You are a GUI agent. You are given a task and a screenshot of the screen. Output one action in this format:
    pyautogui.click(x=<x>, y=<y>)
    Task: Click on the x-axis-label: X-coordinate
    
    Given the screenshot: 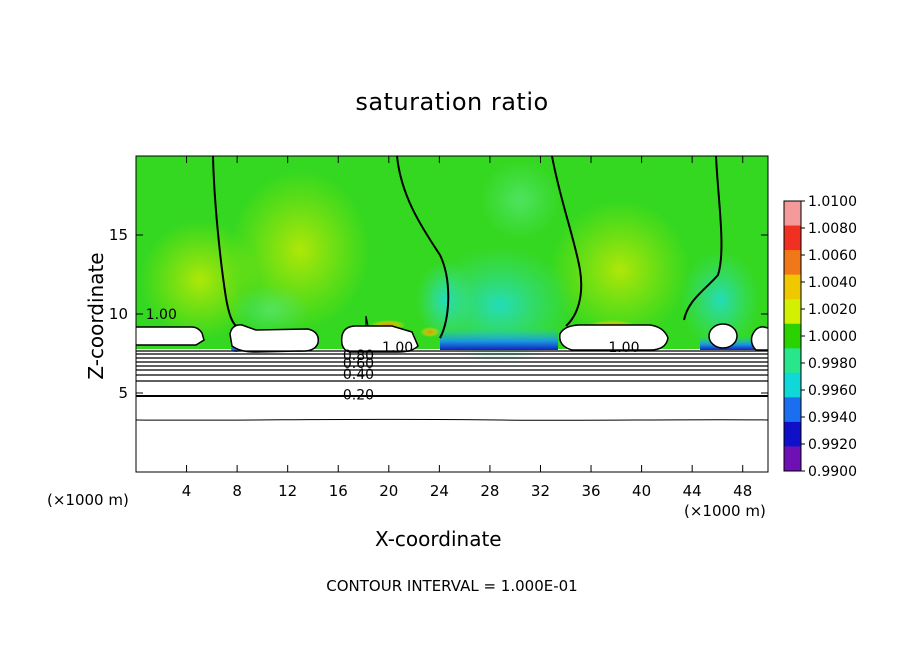 What is the action you would take?
    pyautogui.click(x=438, y=539)
    